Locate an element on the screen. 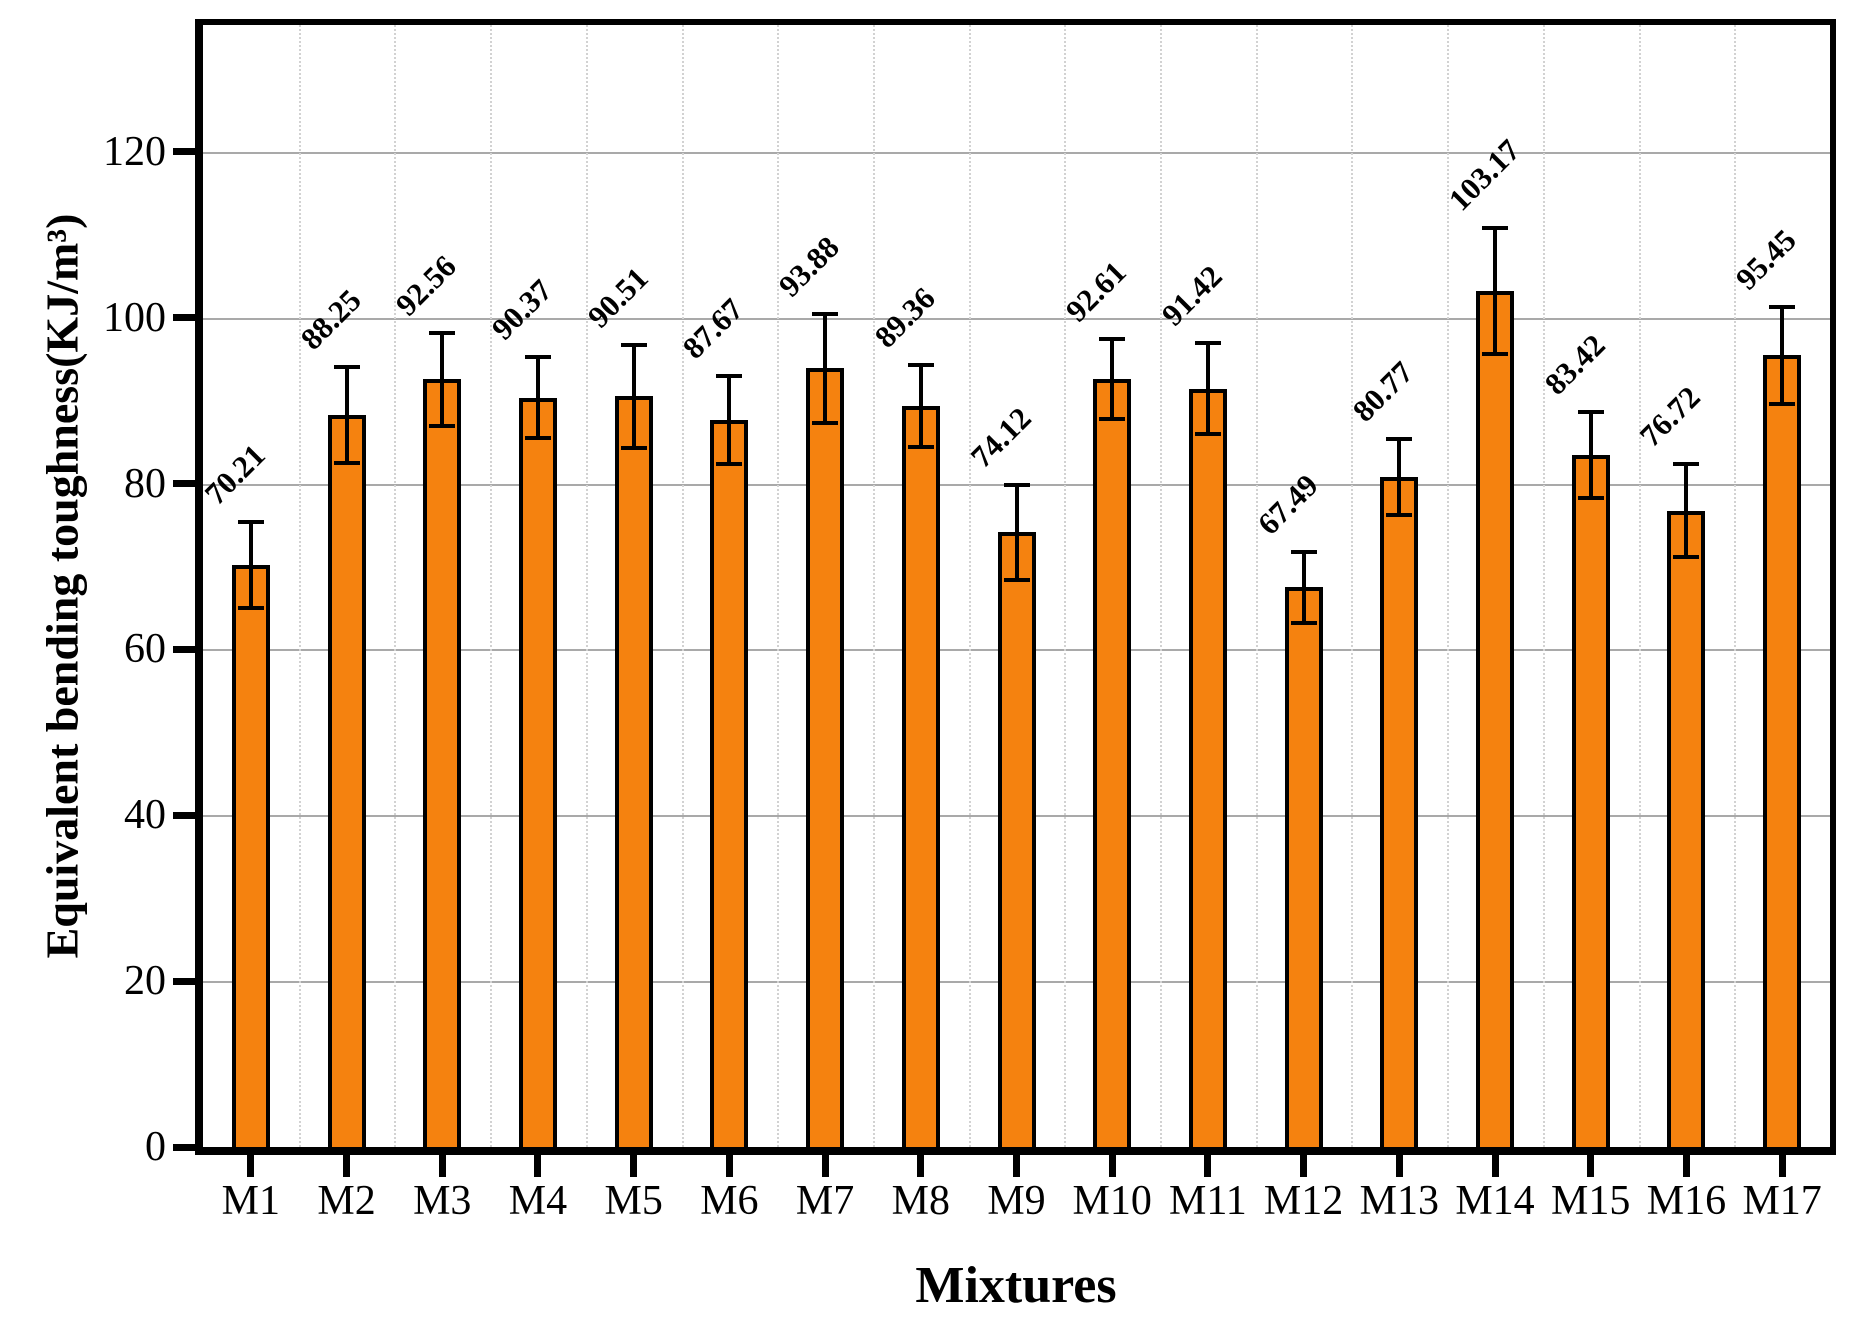  bar-M2 is located at coordinates (346, 781).